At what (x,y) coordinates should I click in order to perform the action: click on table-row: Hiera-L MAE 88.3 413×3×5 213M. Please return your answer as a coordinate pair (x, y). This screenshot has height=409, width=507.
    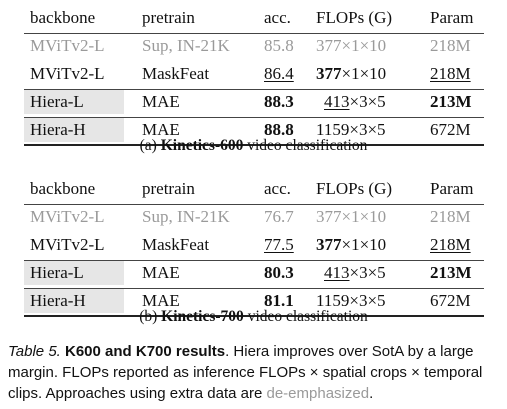
    Looking at the image, I should click on (254, 102).